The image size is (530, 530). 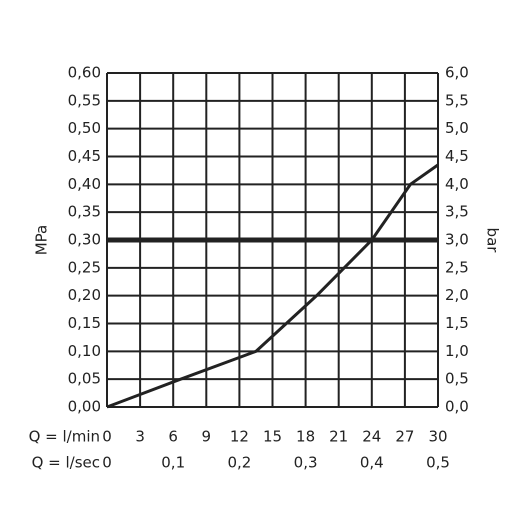 What do you see at coordinates (84, 184) in the screenshot?
I see `y-tick-label: 0,40` at bounding box center [84, 184].